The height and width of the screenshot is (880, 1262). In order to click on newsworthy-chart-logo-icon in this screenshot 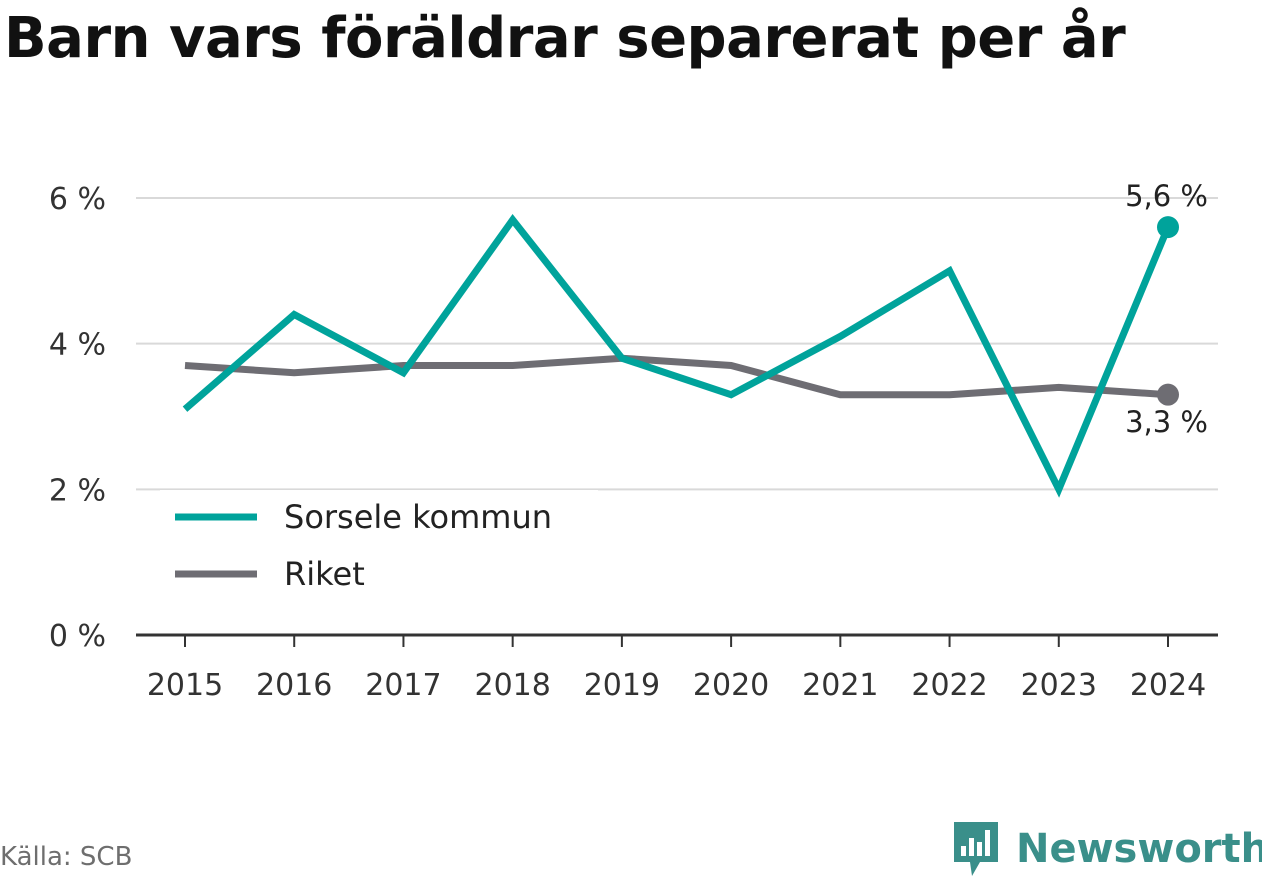, I will do `click(976, 849)`.